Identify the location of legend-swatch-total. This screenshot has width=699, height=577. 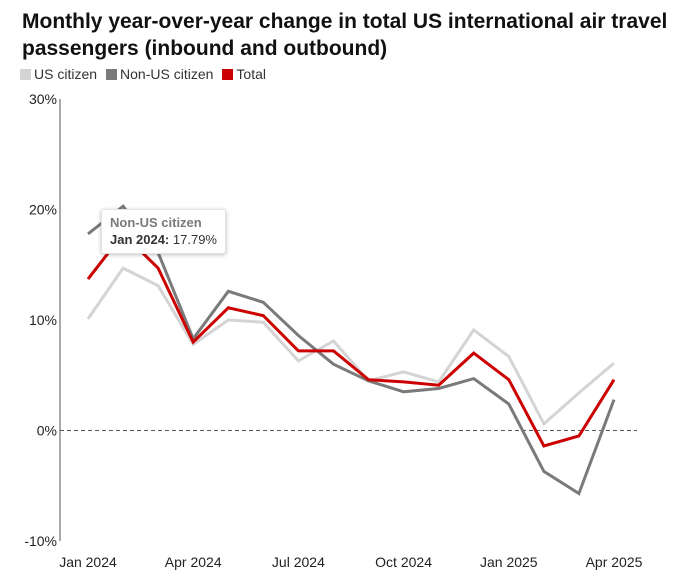
(228, 74).